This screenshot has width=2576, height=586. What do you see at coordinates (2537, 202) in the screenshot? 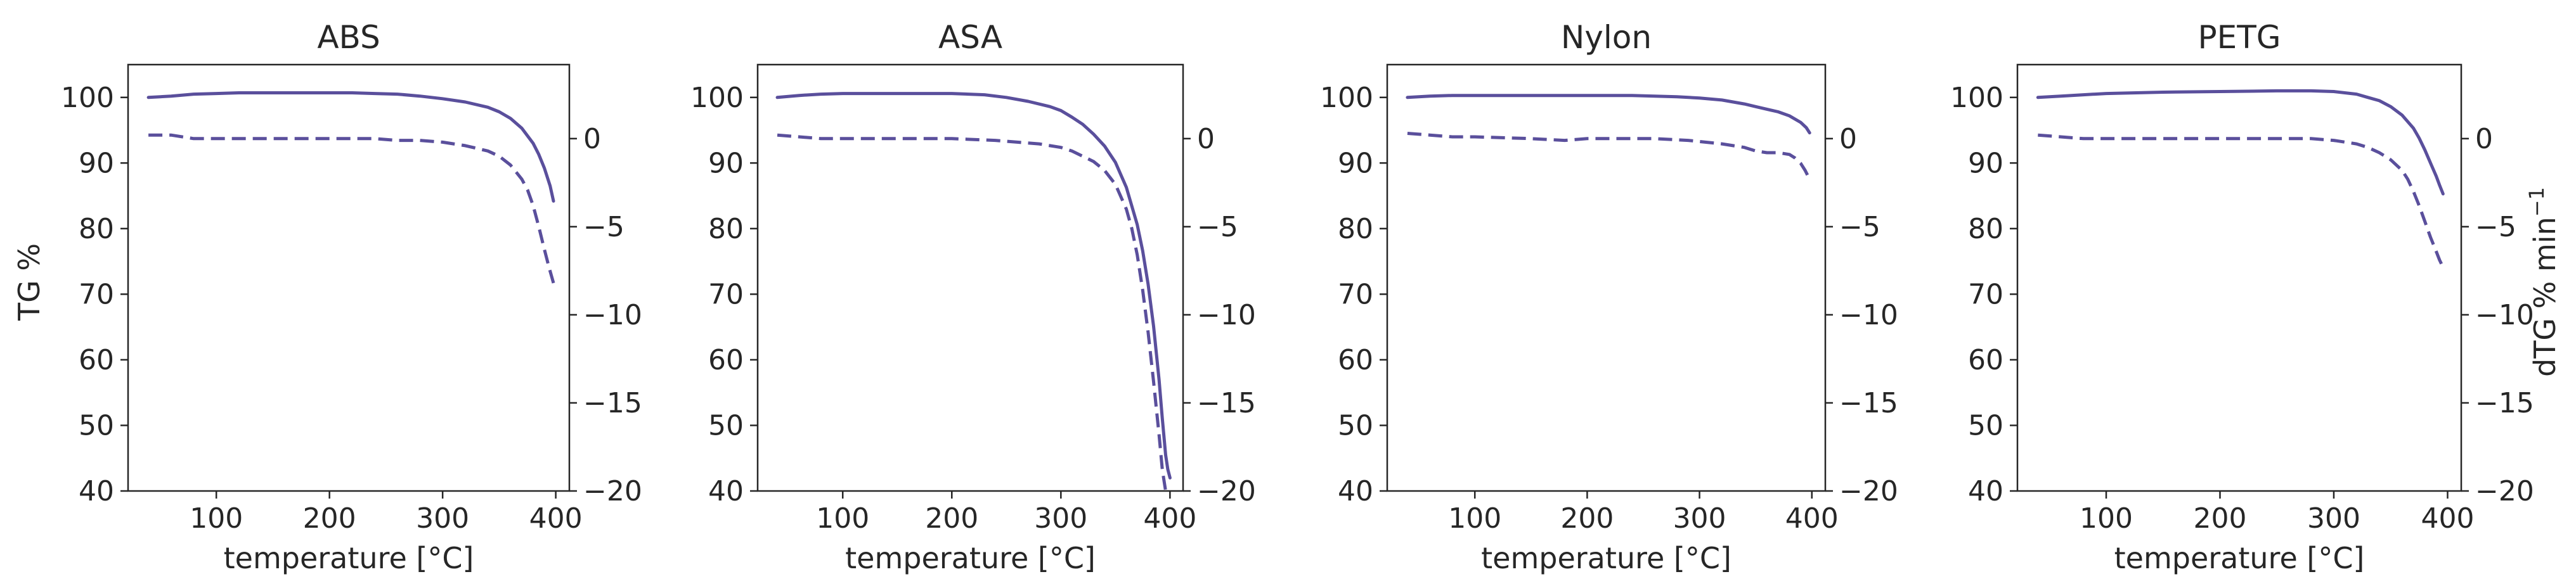
I see `right-y-axis-label-superscript: −1` at bounding box center [2537, 202].